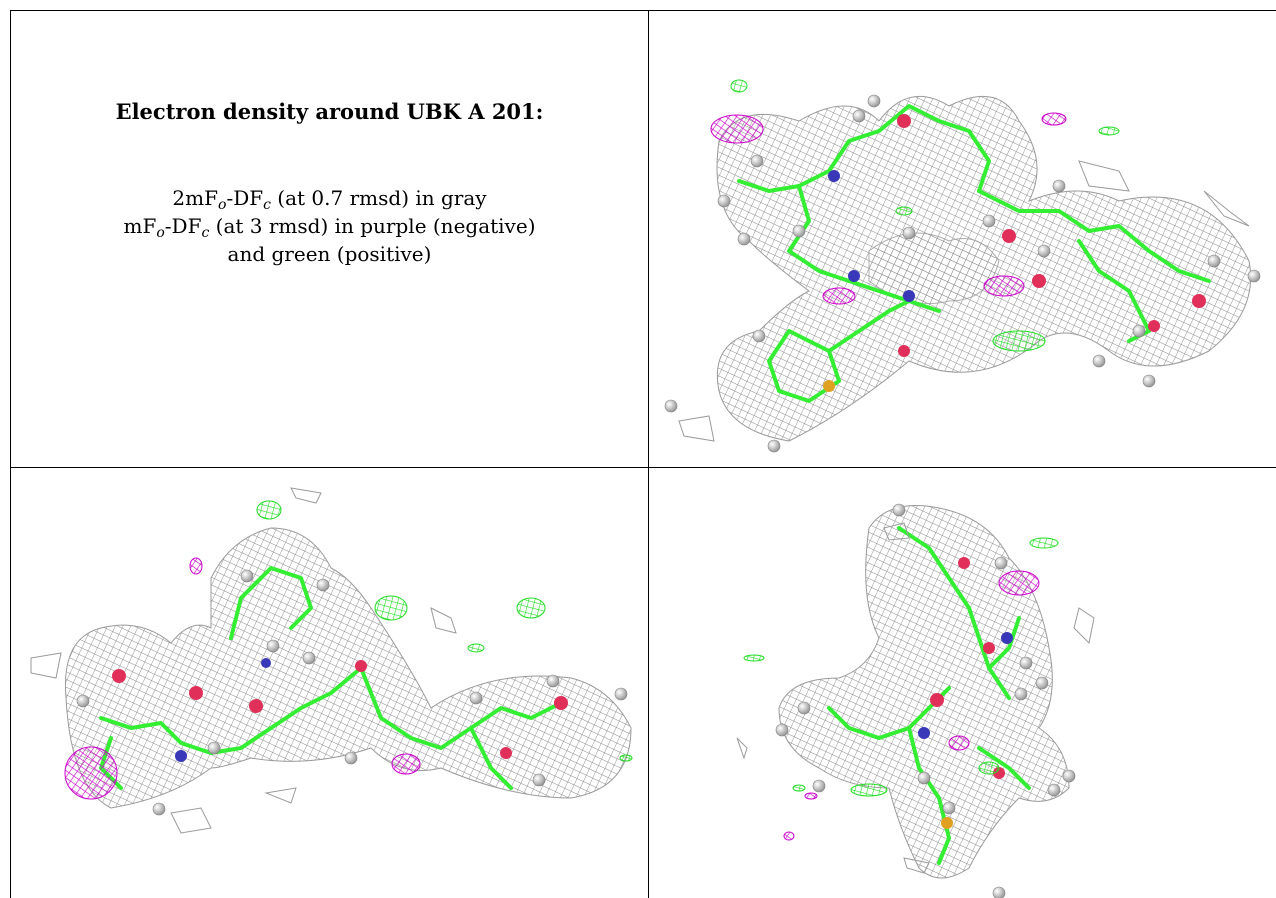  What do you see at coordinates (10, 454) in the screenshot?
I see `table-border-left` at bounding box center [10, 454].